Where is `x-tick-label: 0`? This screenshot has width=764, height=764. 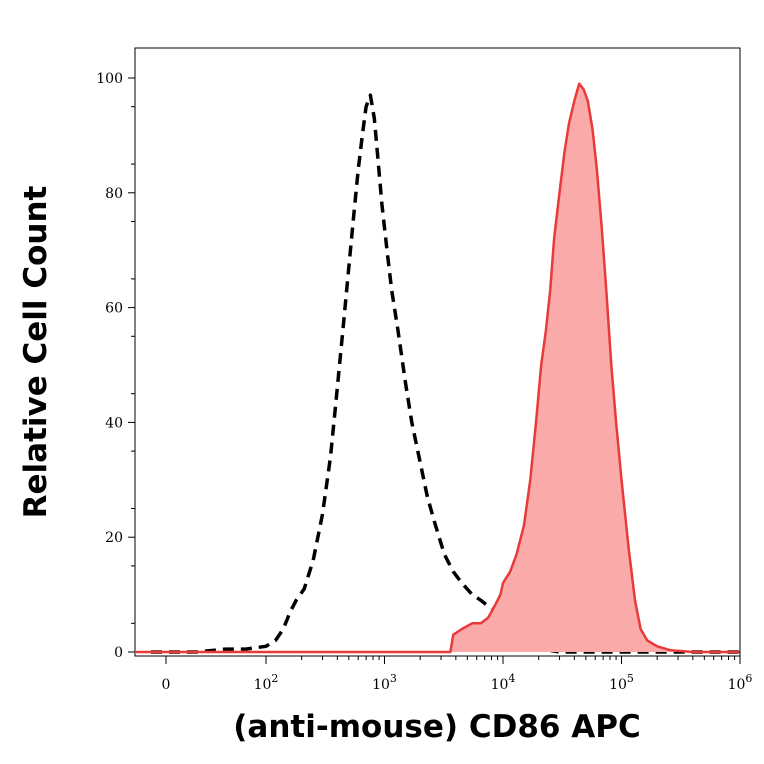 x-tick-label: 0 is located at coordinates (166, 685).